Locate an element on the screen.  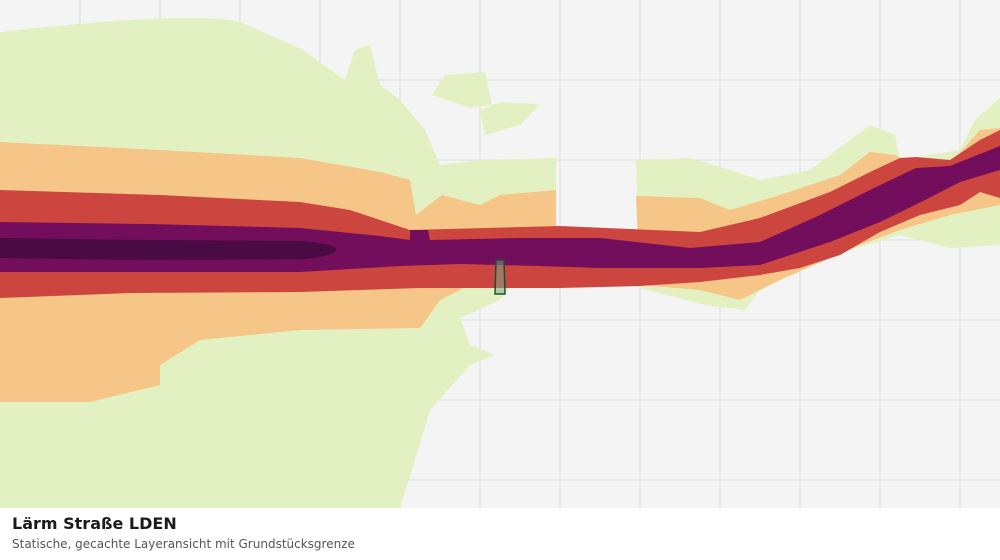
noise-zone-extreme is located at coordinates (168, 249).